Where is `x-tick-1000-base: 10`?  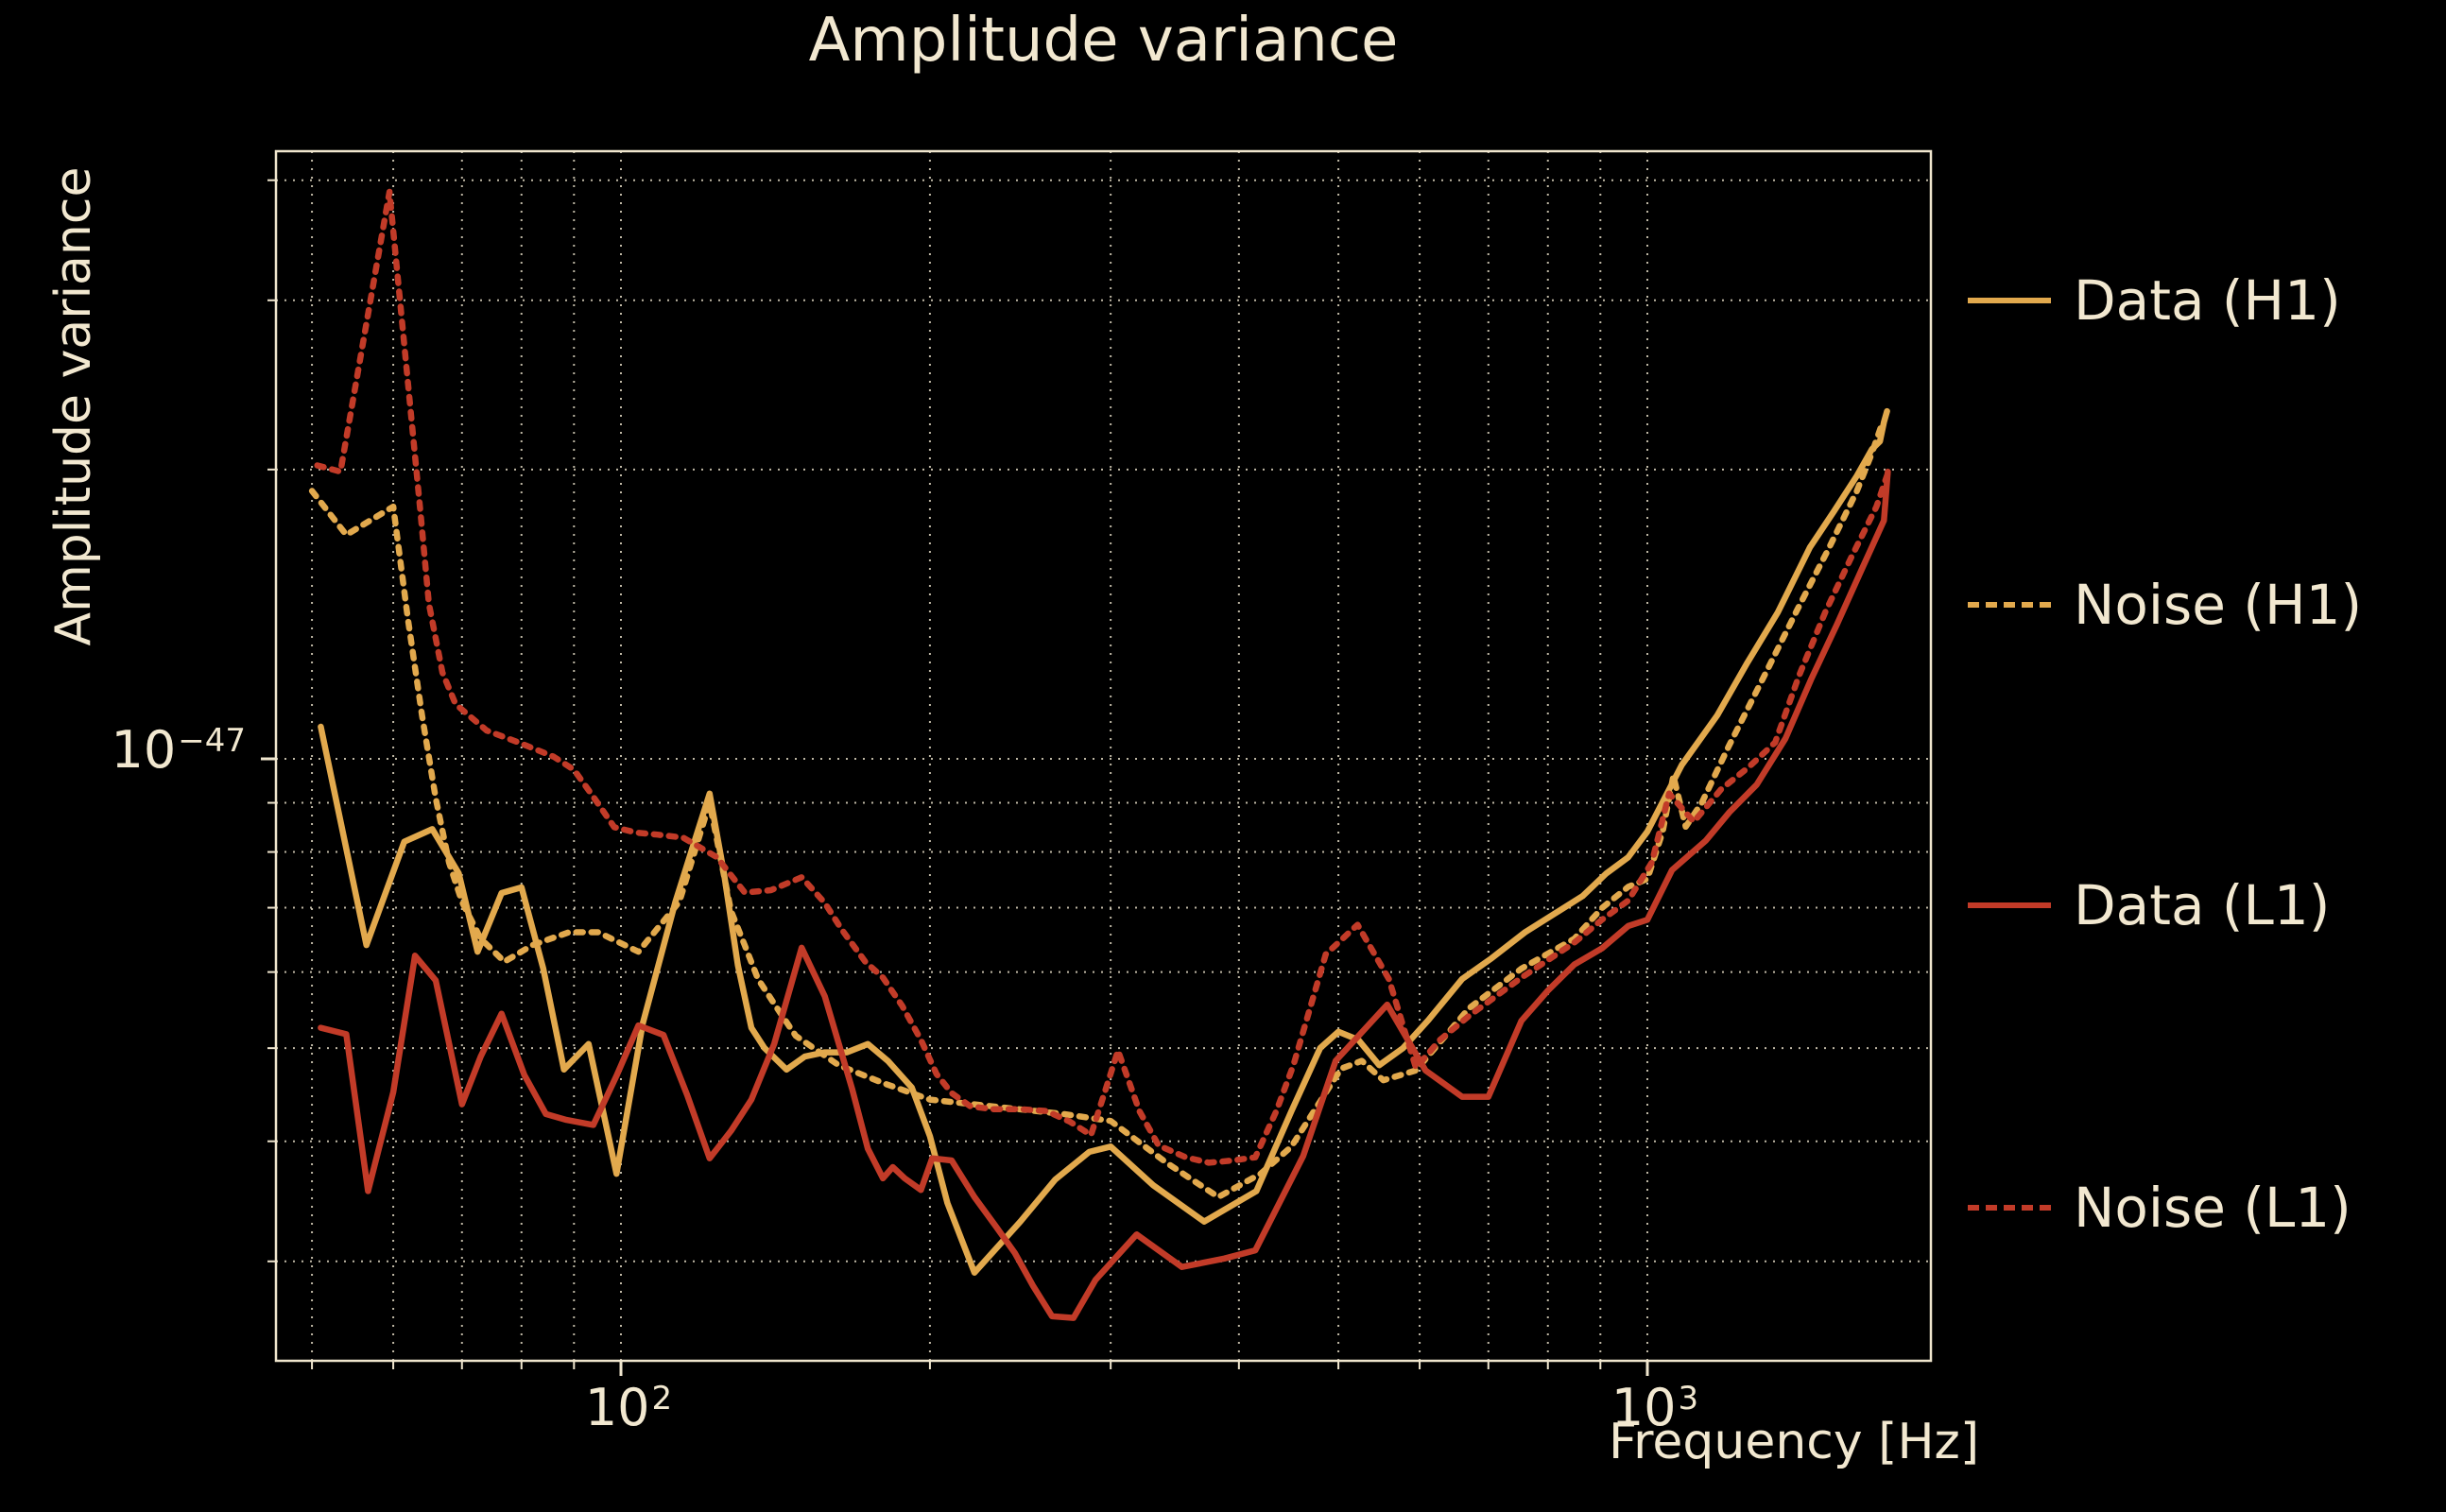 x-tick-1000-base: 10 is located at coordinates (1644, 1407).